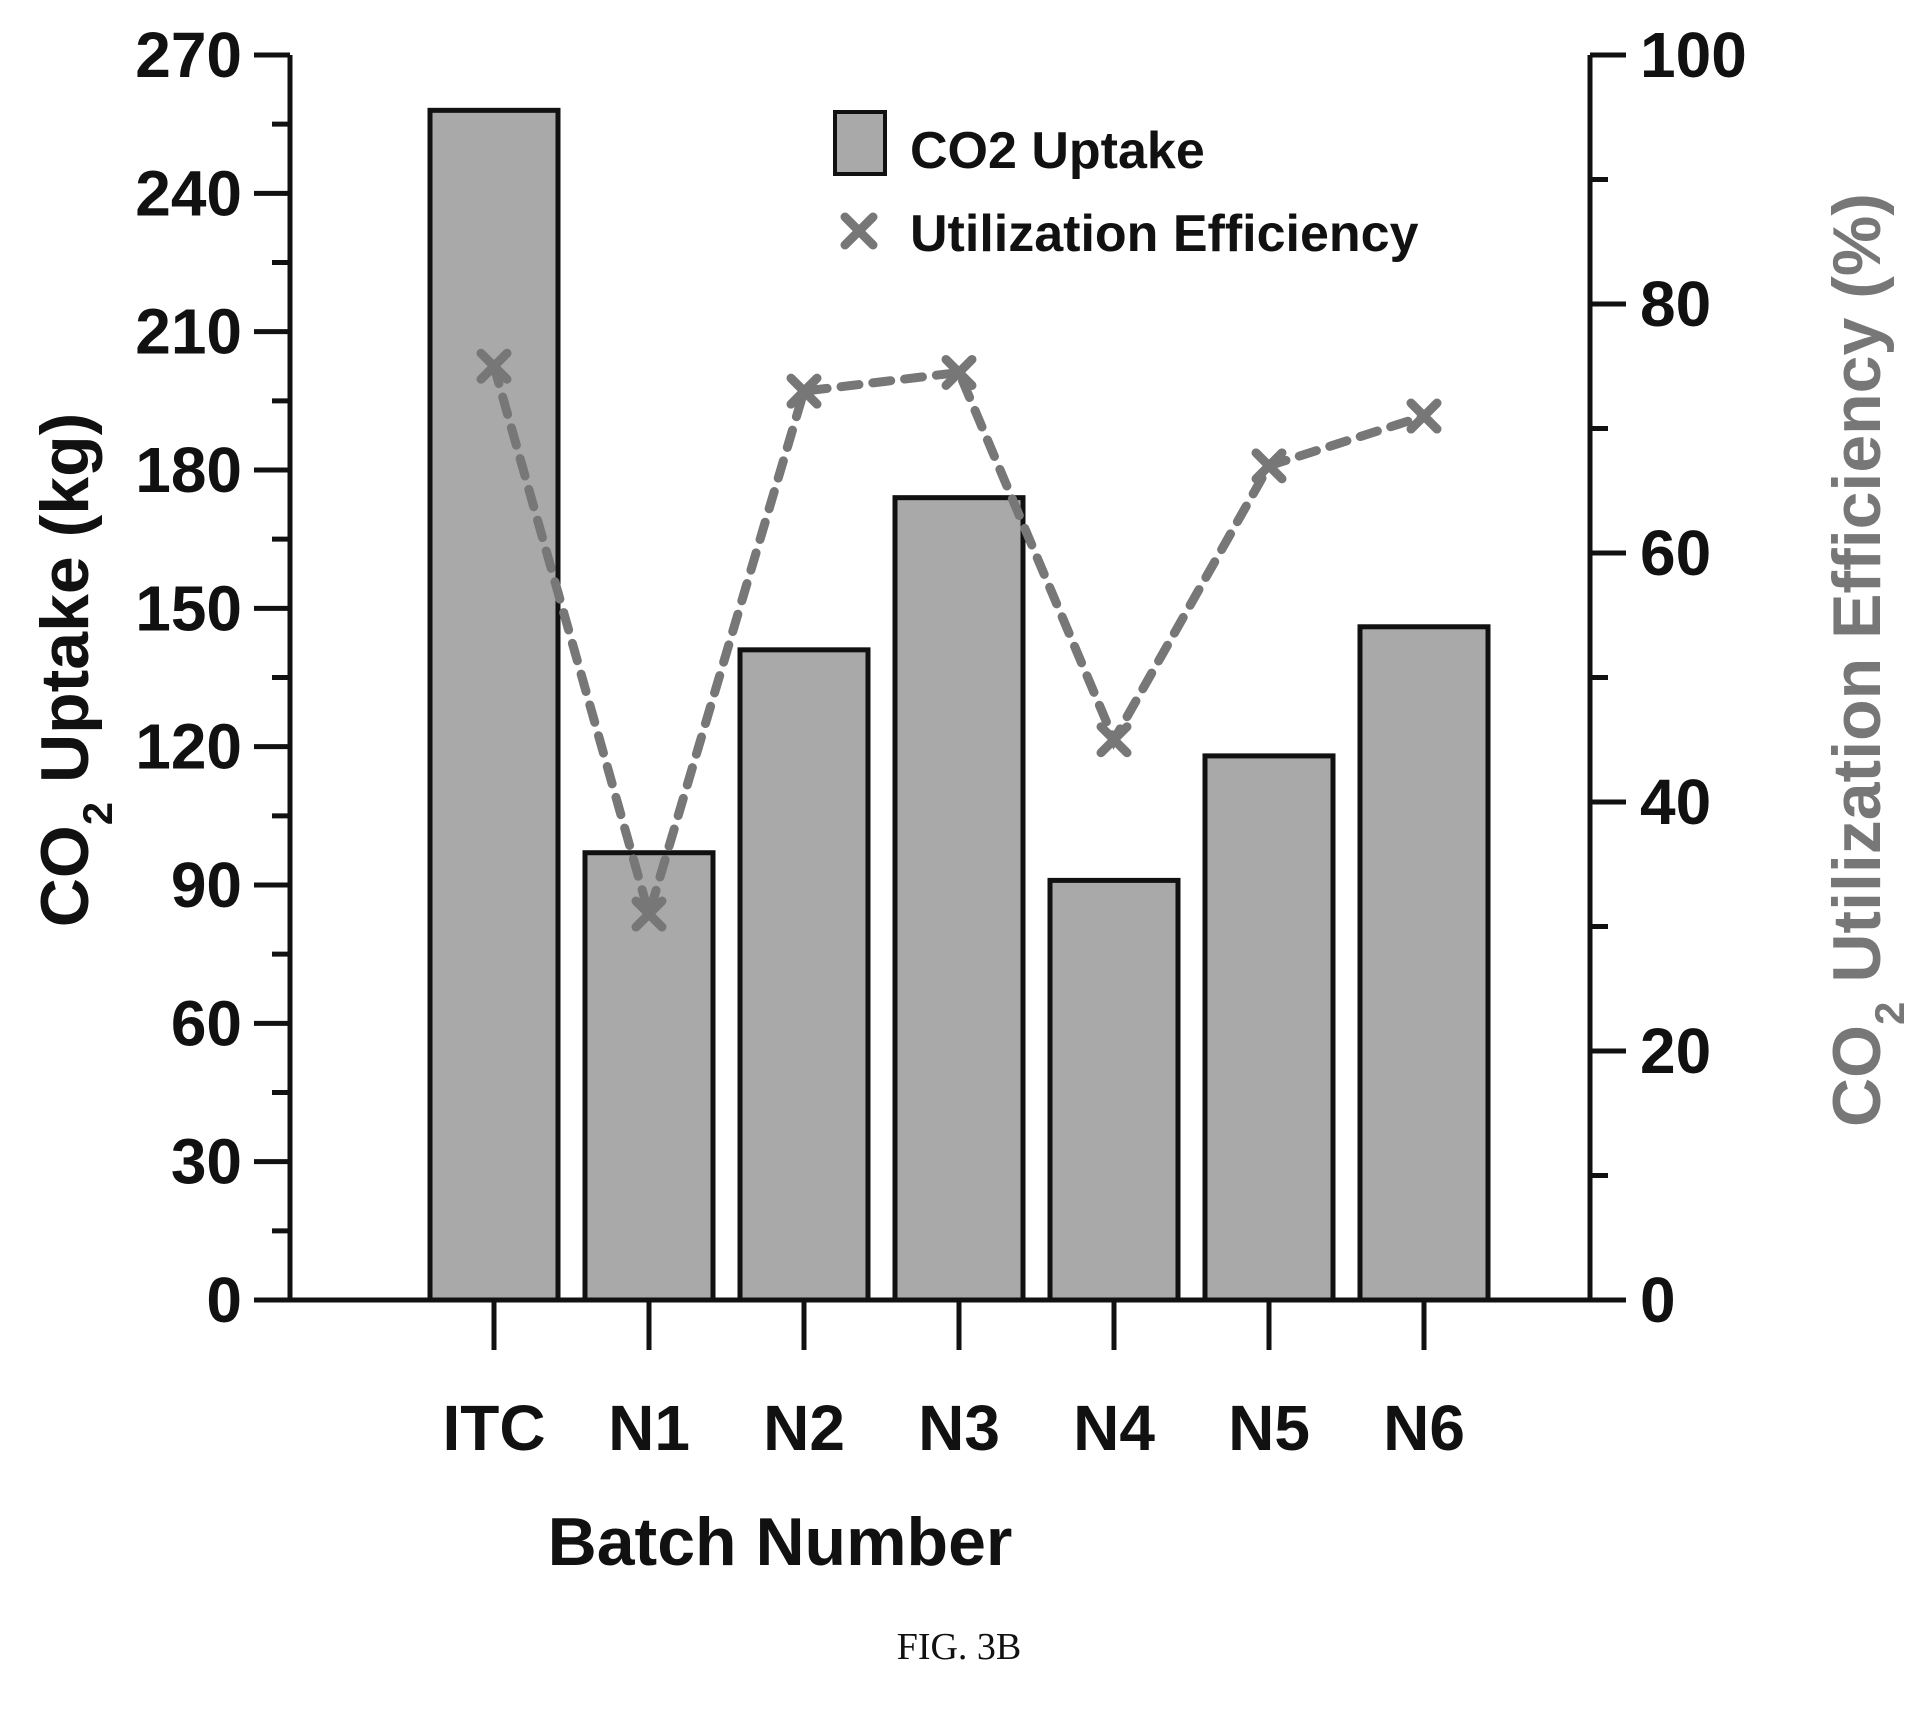 The image size is (1918, 1710). Describe the element at coordinates (188, 332) in the screenshot. I see `y-tick-label-210: 210` at that location.